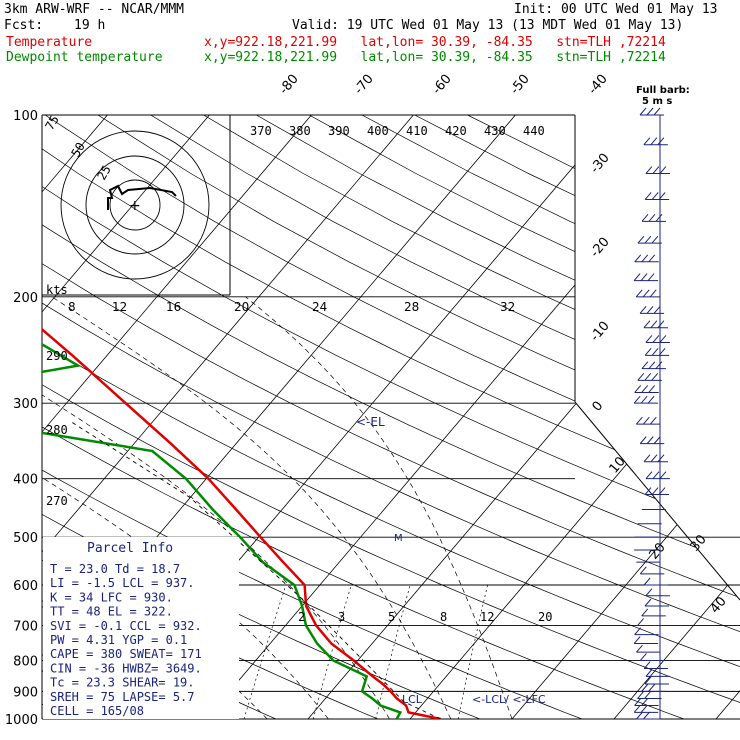 Image resolution: width=740 pixels, height=740 pixels. I want to click on parcel-info-row: Tc = 23.3 SHEAR= 19., so click(122, 683).